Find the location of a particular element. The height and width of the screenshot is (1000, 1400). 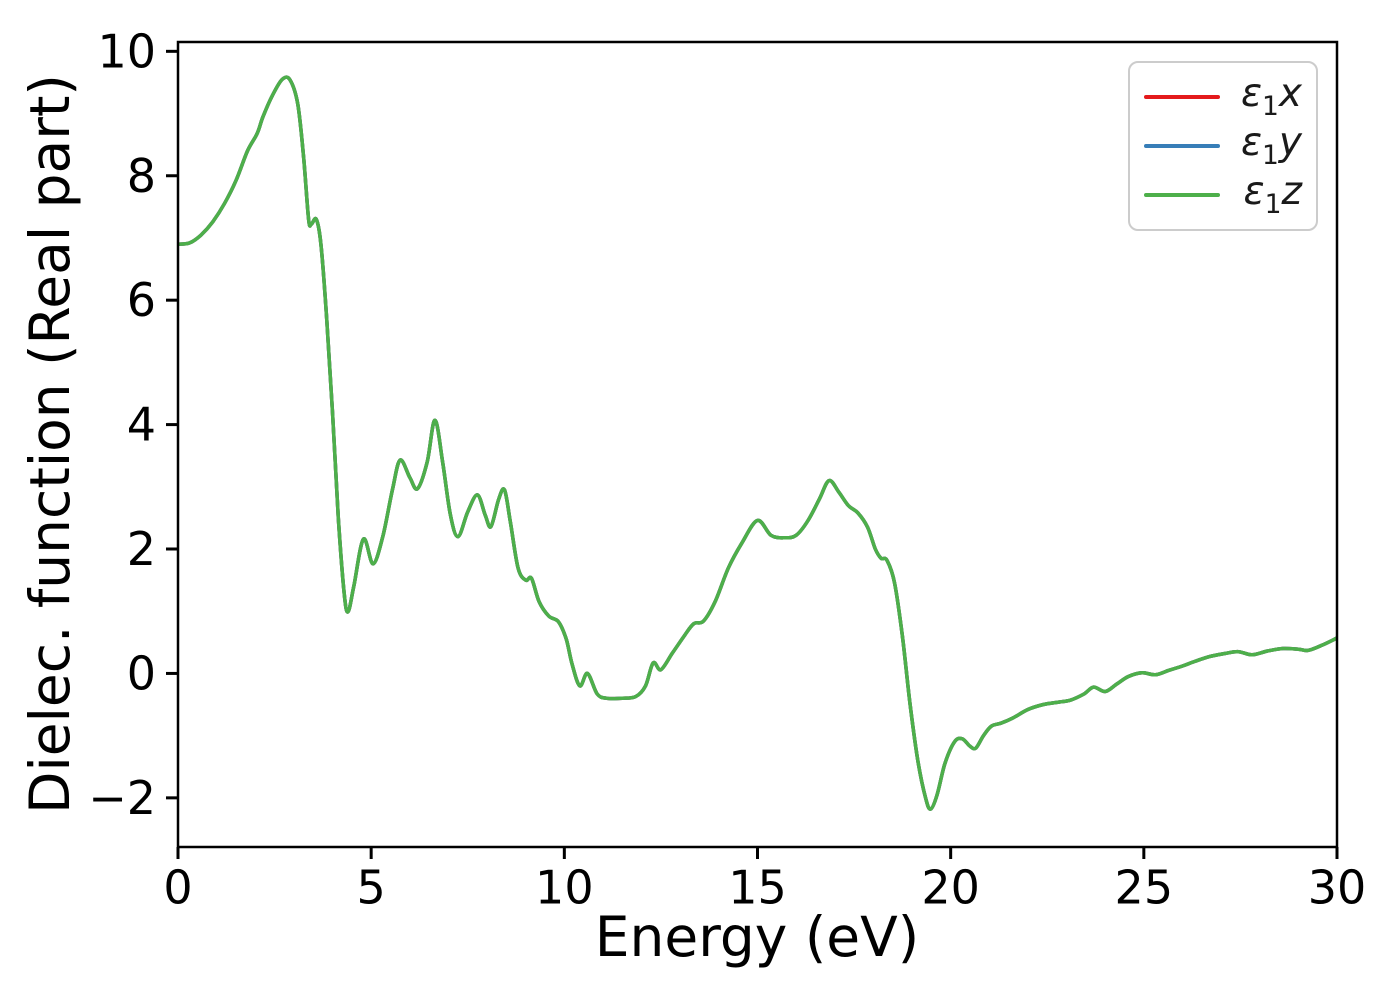

x-tick-label: 20 is located at coordinates (950, 887).